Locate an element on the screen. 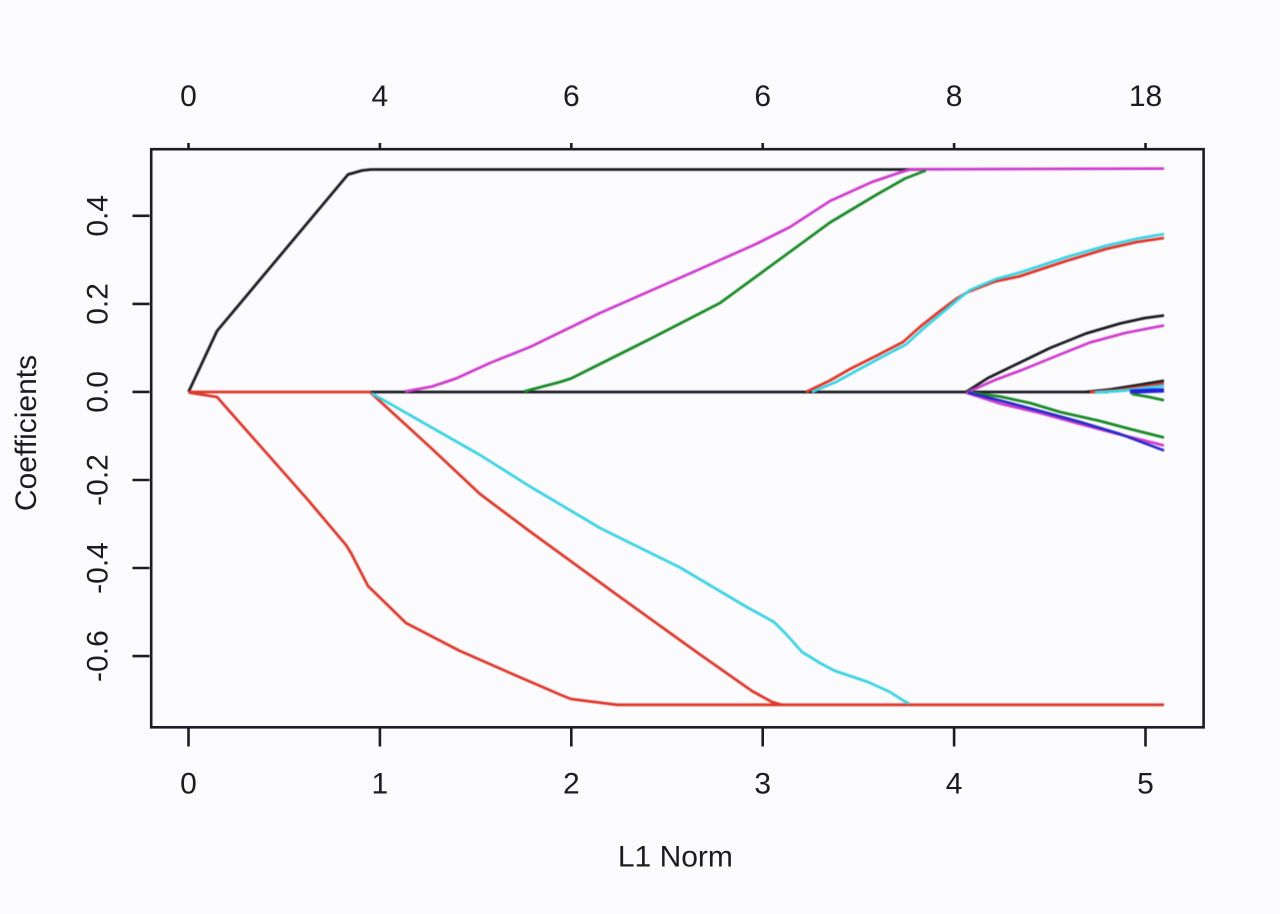 The image size is (1280, 914). svg-text: 2 is located at coordinates (571, 784).